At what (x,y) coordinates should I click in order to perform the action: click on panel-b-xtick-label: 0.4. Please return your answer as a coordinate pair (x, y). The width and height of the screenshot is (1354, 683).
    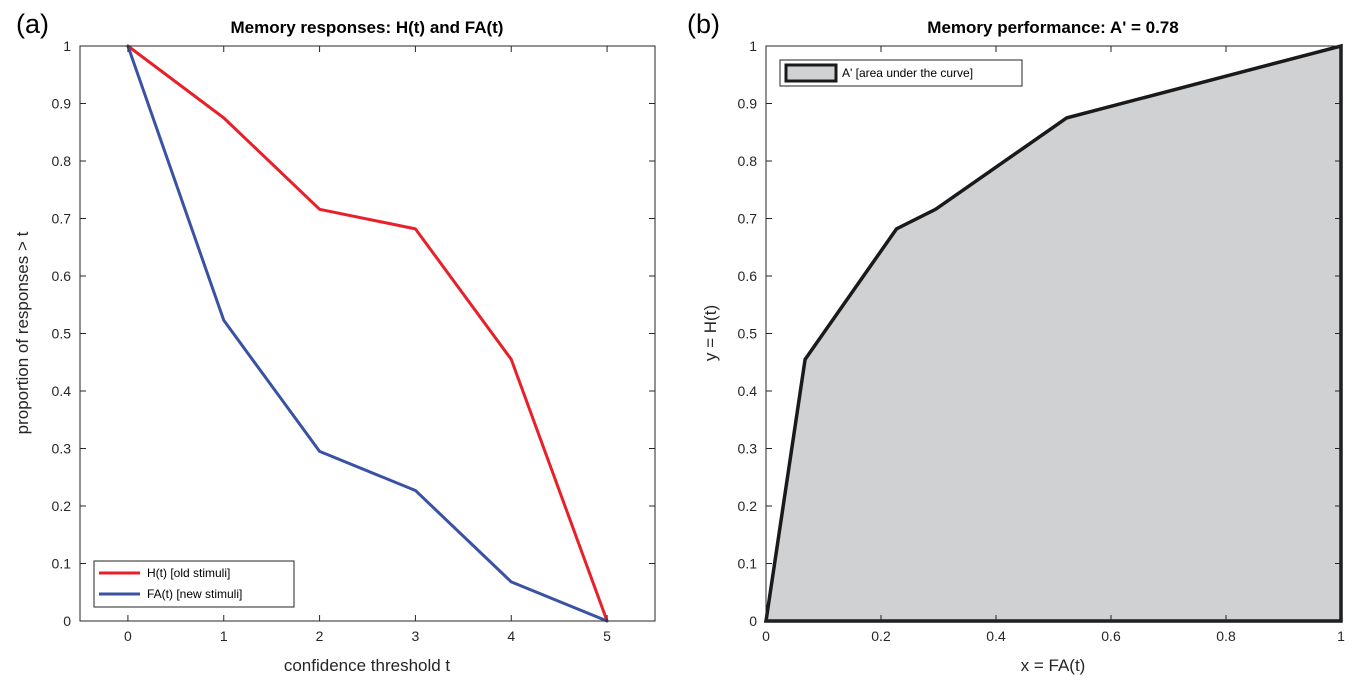
    Looking at the image, I should click on (996, 636).